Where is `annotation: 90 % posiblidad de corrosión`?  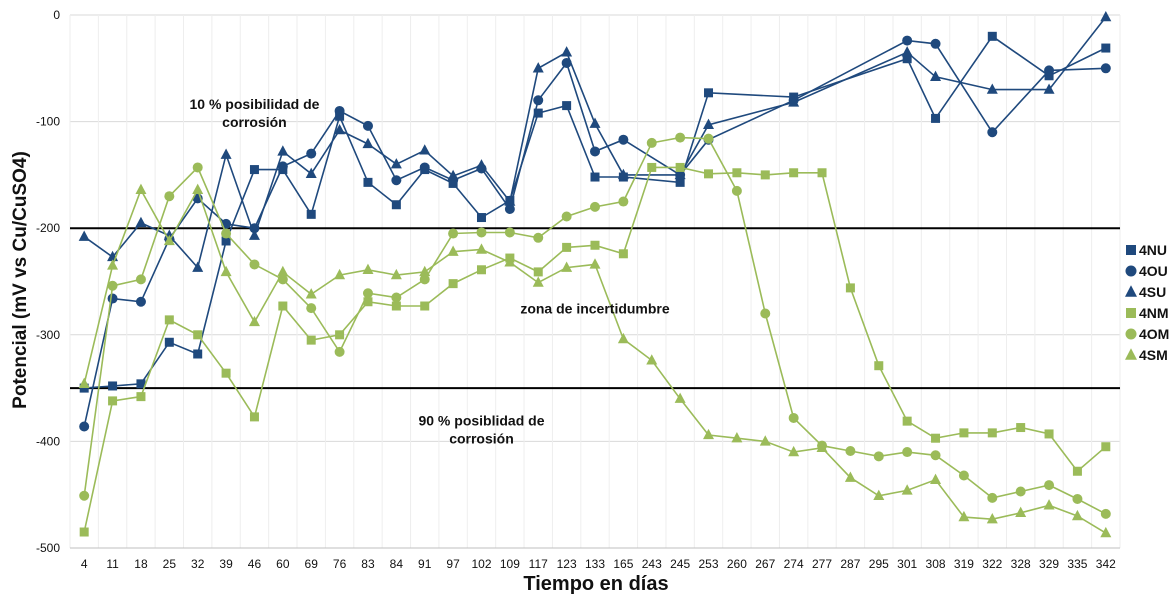 annotation: 90 % posiblidad de corrosión is located at coordinates (481, 429).